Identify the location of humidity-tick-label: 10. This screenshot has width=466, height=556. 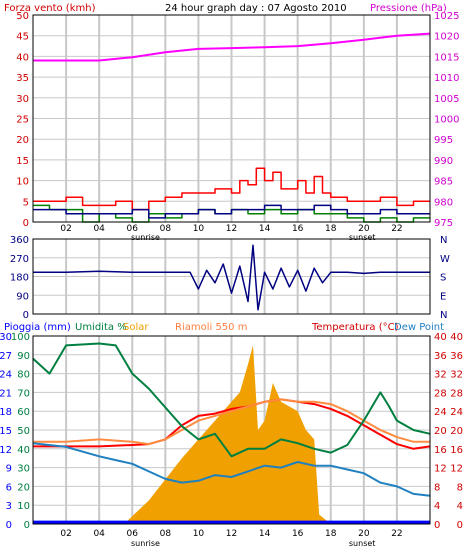
(23, 506).